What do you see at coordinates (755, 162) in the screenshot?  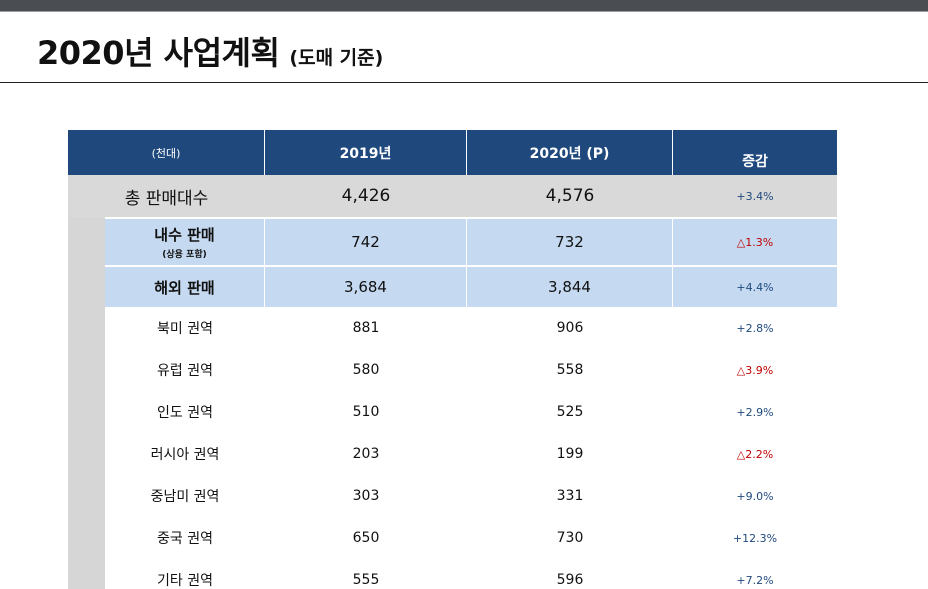 I see `header-change: 증감` at bounding box center [755, 162].